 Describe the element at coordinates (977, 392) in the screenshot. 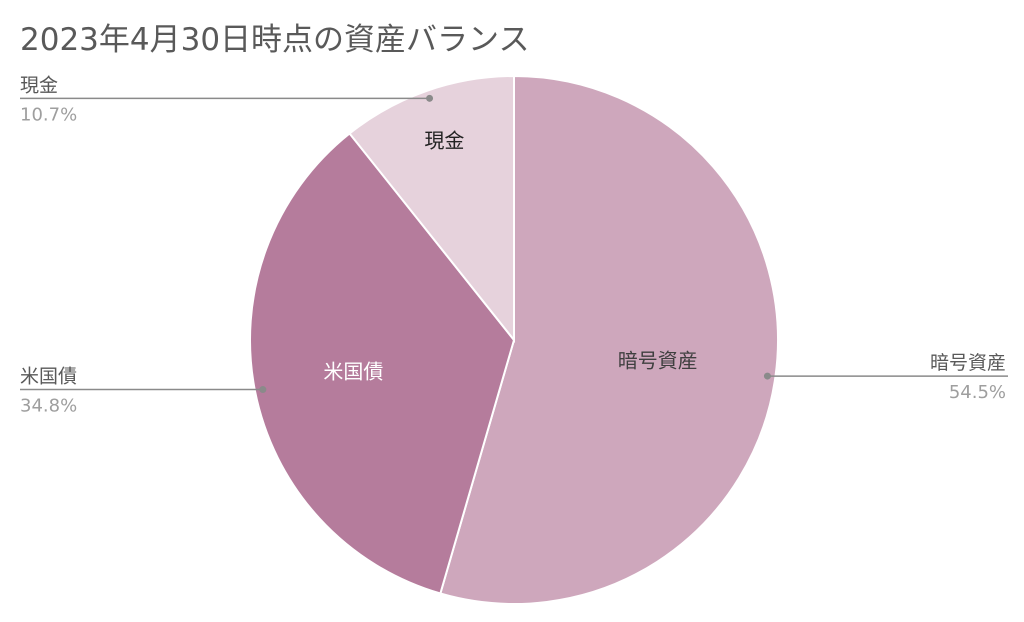

I see `callout-percent: 54.5%` at that location.